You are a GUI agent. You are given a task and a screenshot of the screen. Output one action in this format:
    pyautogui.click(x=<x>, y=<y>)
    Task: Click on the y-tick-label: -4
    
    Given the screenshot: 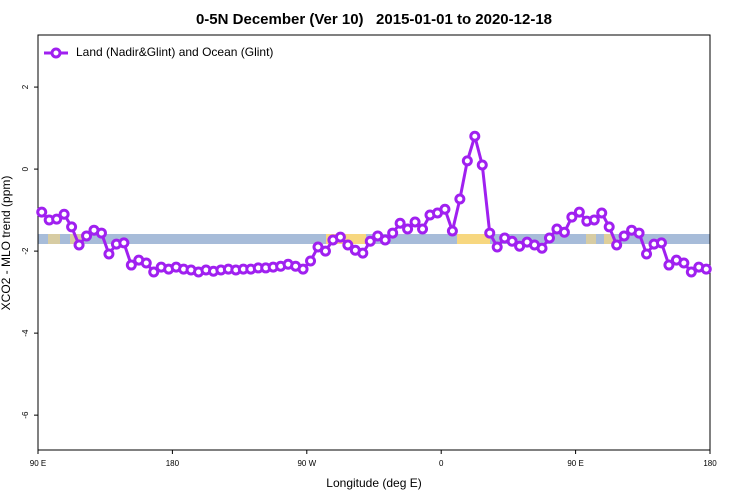 What is the action you would take?
    pyautogui.click(x=25, y=333)
    